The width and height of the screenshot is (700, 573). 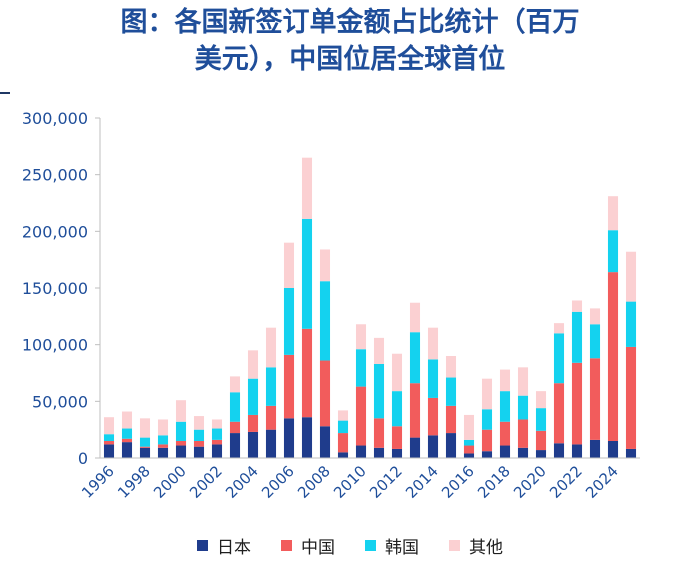 I want to click on legend-item-japan: 日本, so click(x=224, y=545).